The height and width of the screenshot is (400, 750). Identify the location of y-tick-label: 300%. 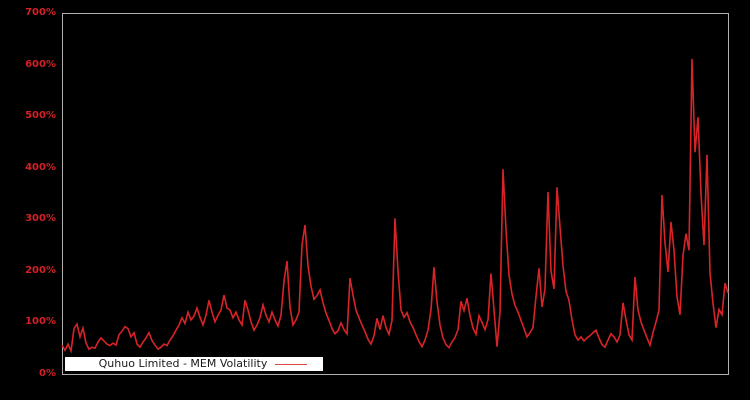
(40, 219).